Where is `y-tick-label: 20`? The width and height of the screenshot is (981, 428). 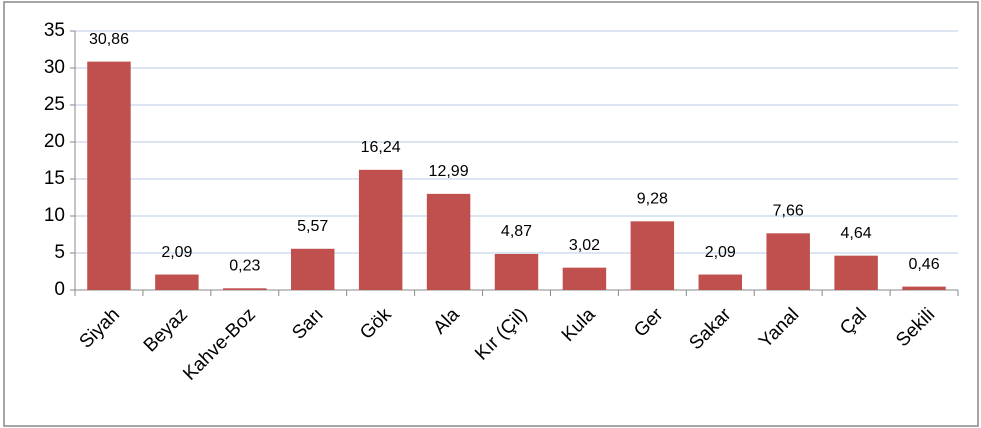
y-tick-label: 20 is located at coordinates (54, 141).